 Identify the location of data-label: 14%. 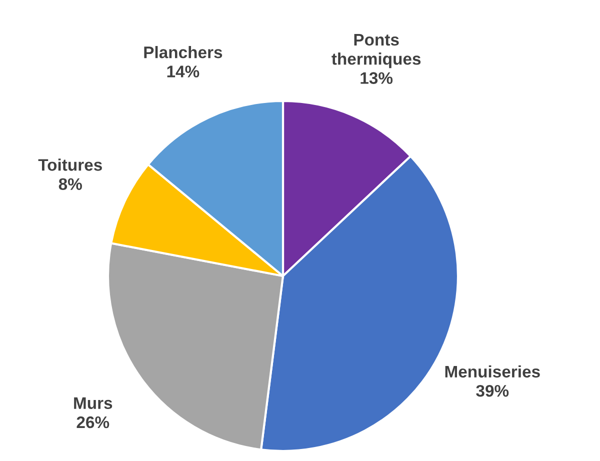
(183, 72).